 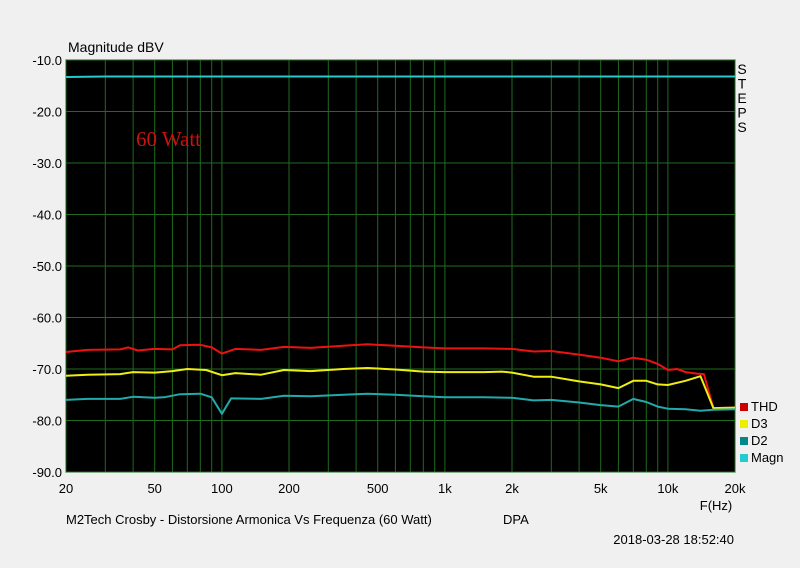 I want to click on x-tick-label: 10k, so click(x=667, y=488).